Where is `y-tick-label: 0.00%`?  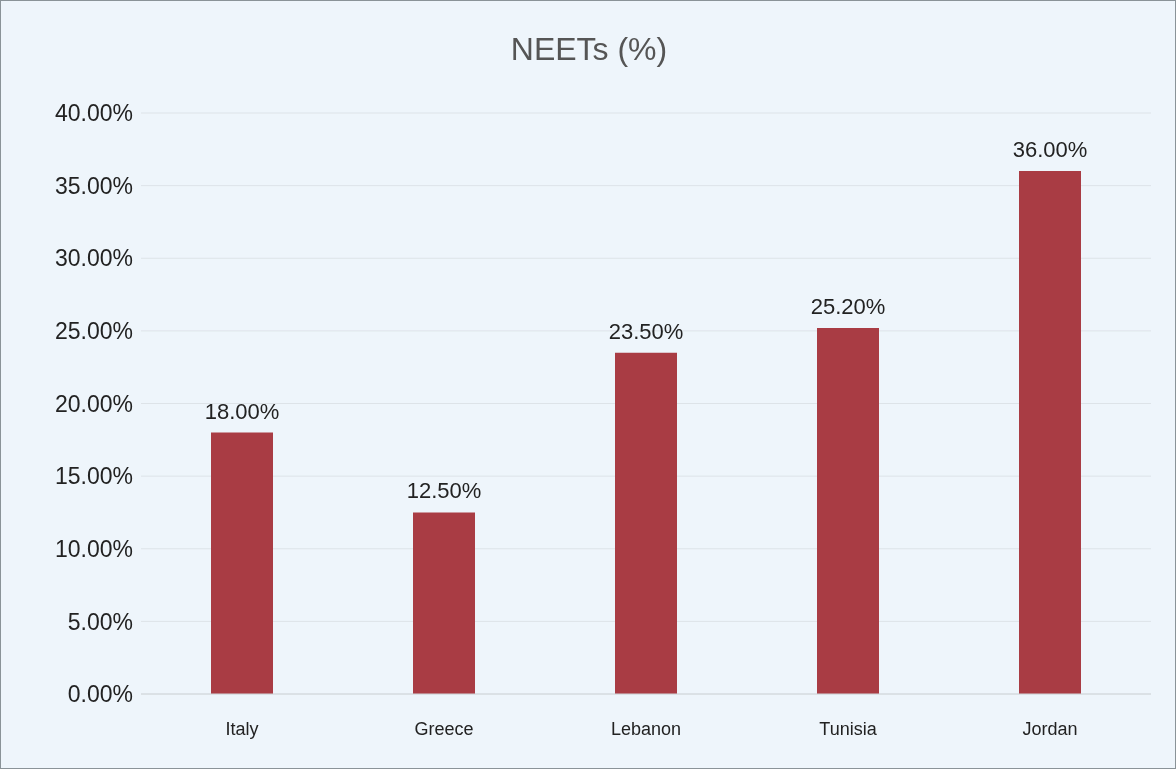 y-tick-label: 0.00% is located at coordinates (100, 694).